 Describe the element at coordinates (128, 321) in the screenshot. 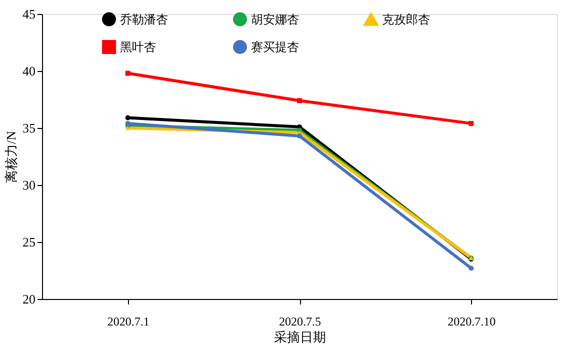

I see `x-tick-label: 2020.7.1` at that location.